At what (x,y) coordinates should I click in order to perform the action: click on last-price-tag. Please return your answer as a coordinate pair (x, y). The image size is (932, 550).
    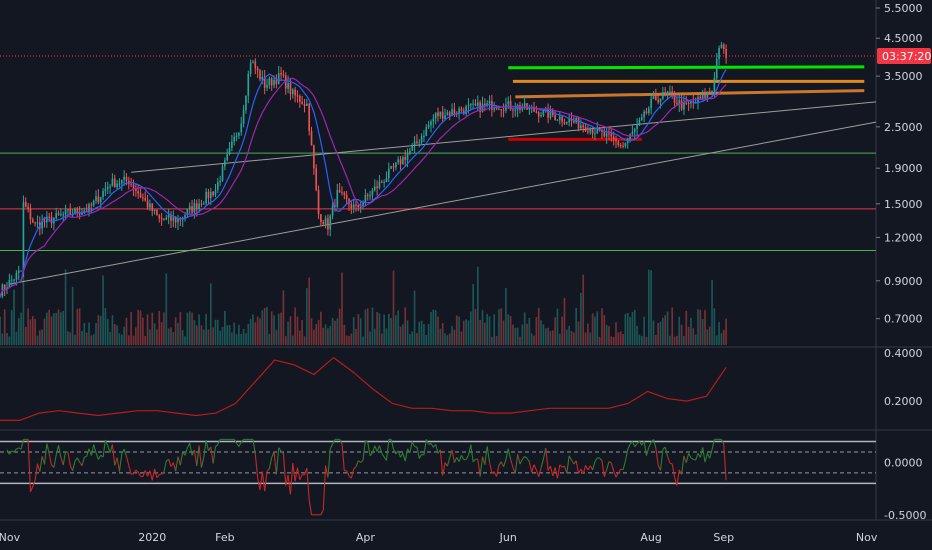
    Looking at the image, I should click on (904, 55).